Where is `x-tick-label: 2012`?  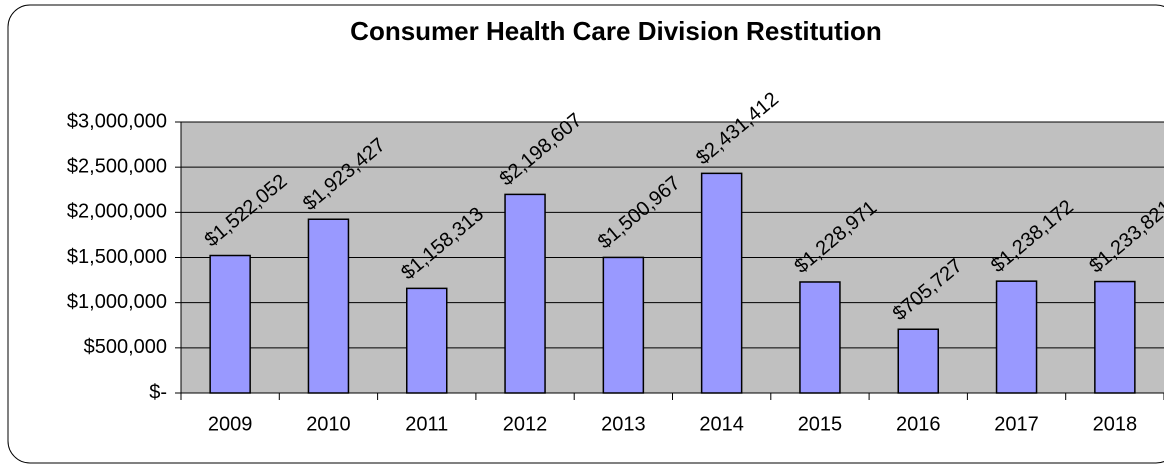 x-tick-label: 2012 is located at coordinates (525, 424).